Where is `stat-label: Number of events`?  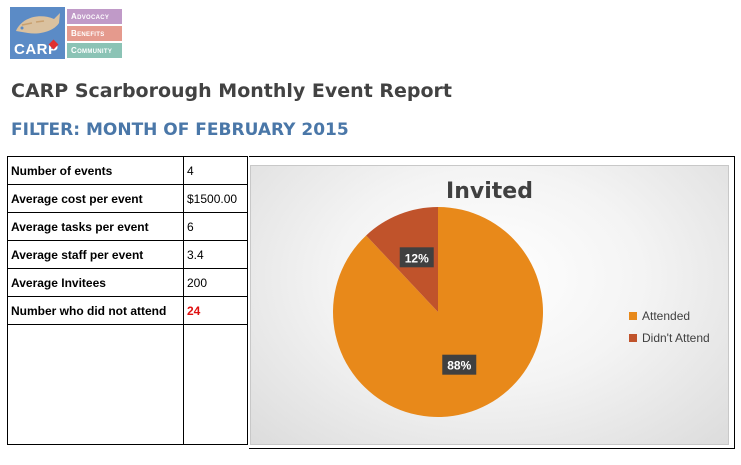
stat-label: Number of events is located at coordinates (95, 170).